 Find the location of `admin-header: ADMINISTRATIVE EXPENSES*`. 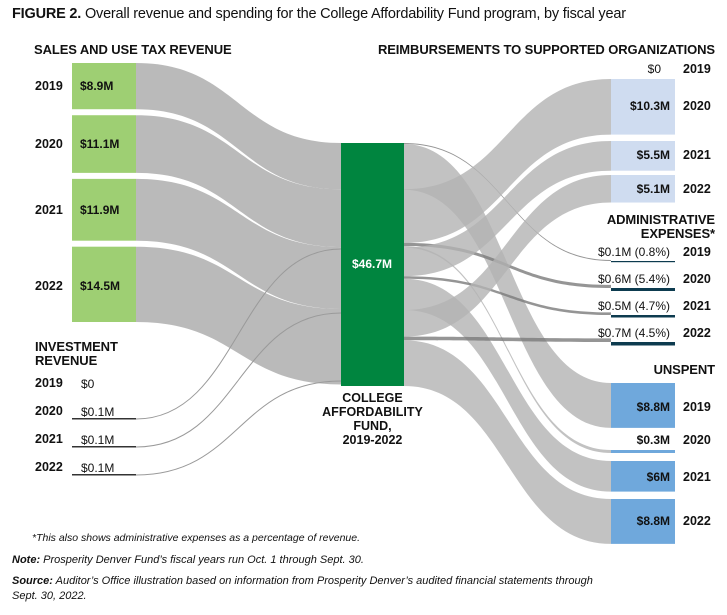

admin-header: ADMINISTRATIVE EXPENSES* is located at coordinates (661, 227).